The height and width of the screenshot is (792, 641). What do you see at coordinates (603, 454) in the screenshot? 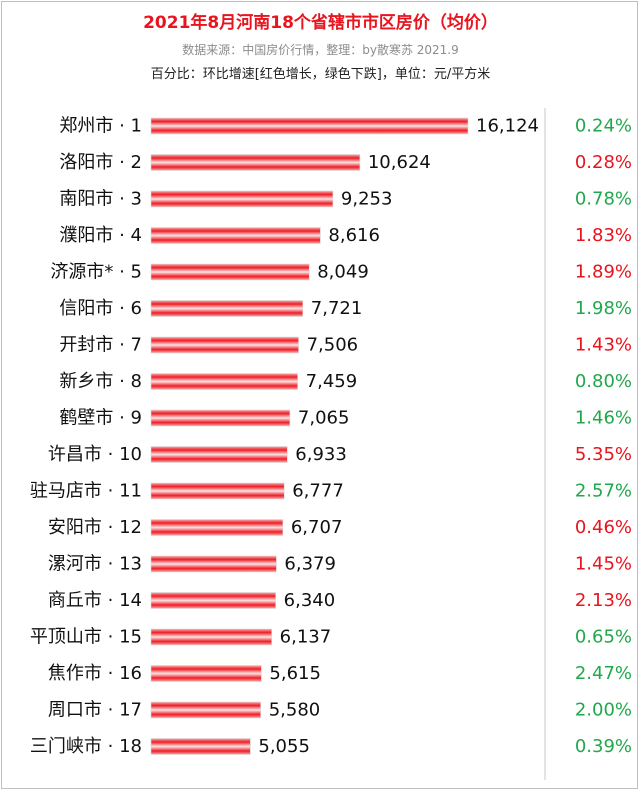
I see `pct-change-label: 5.35%` at bounding box center [603, 454].